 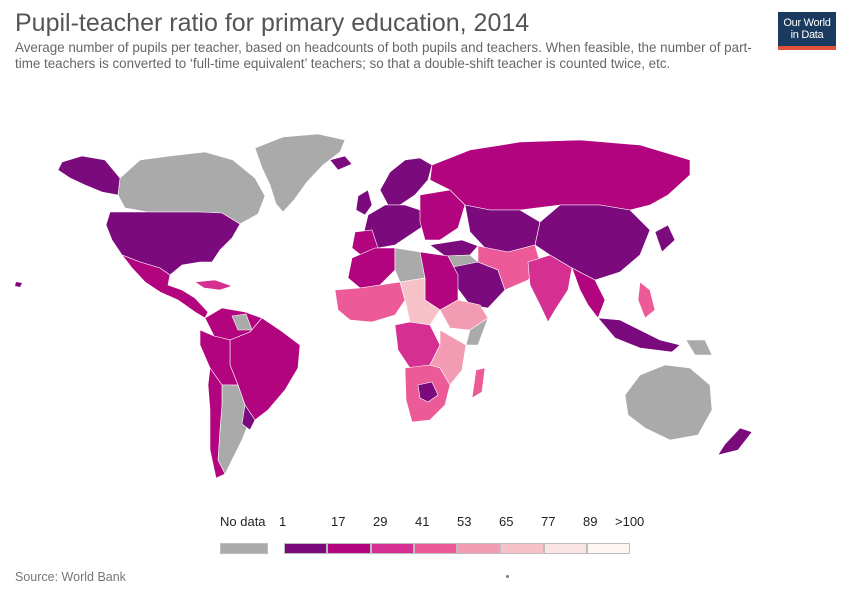 What do you see at coordinates (364, 202) in the screenshot?
I see `region-uk` at bounding box center [364, 202].